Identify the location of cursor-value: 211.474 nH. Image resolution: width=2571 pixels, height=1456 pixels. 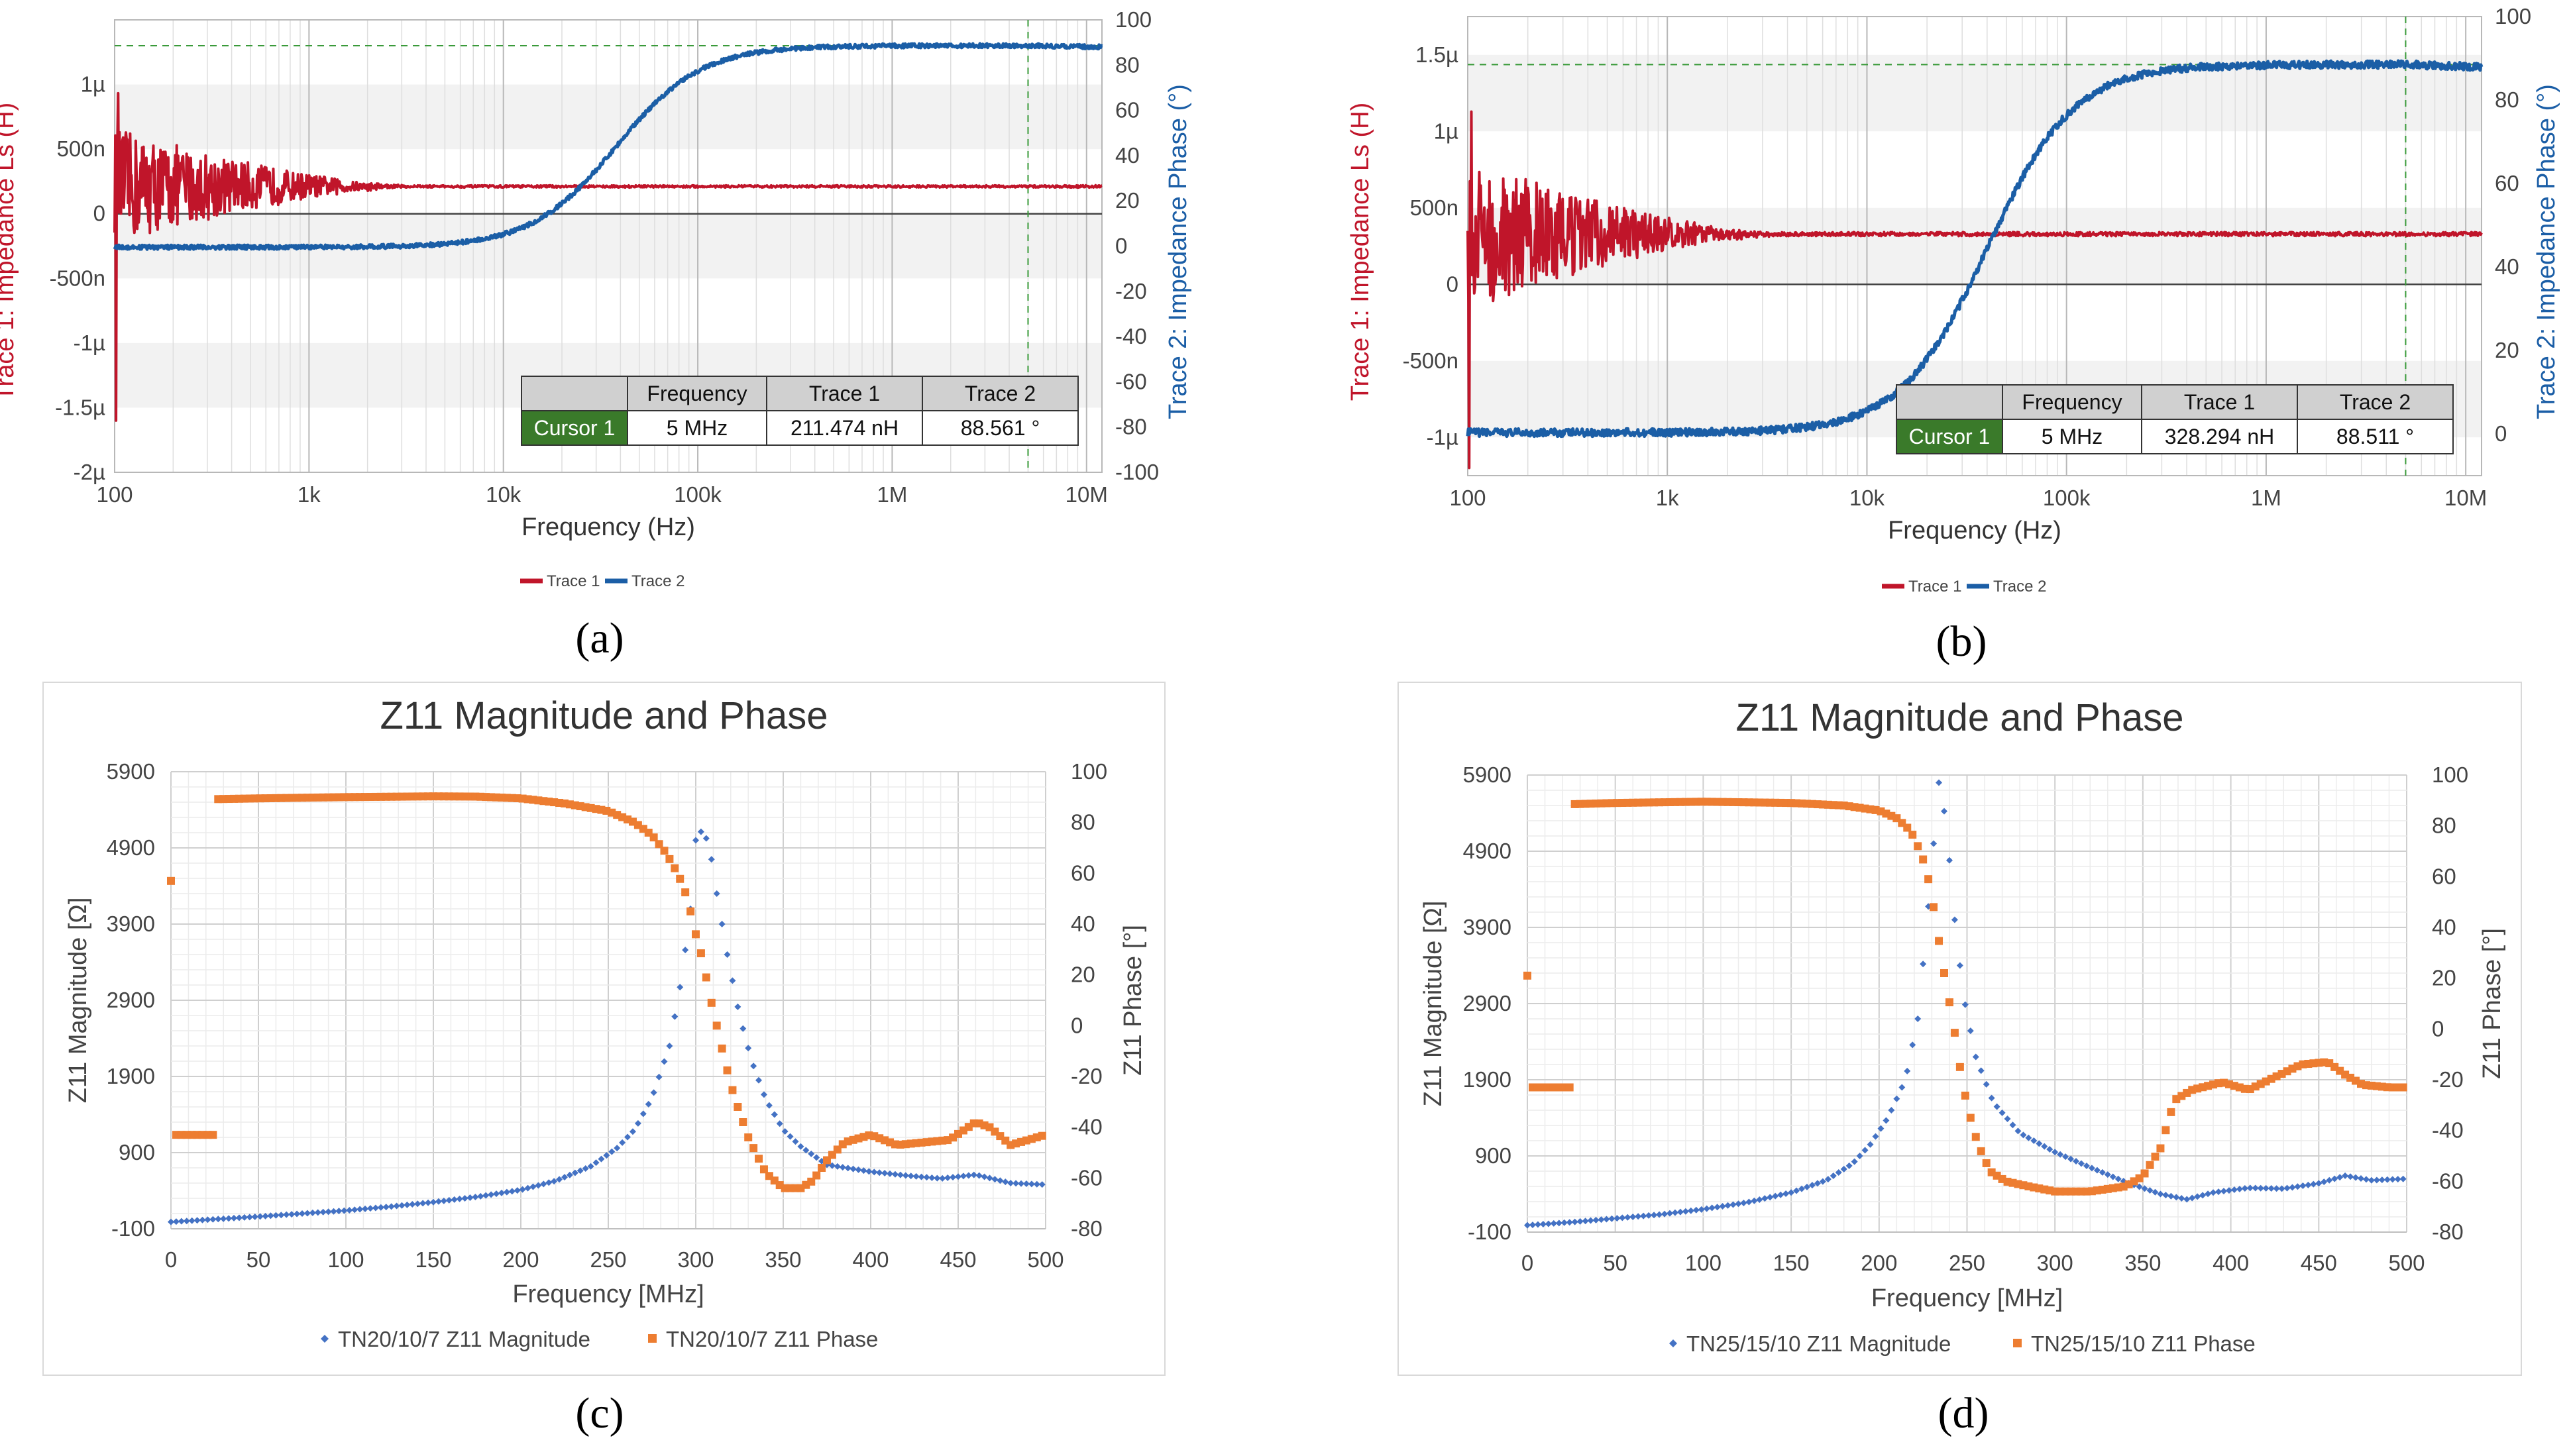
(845, 428).